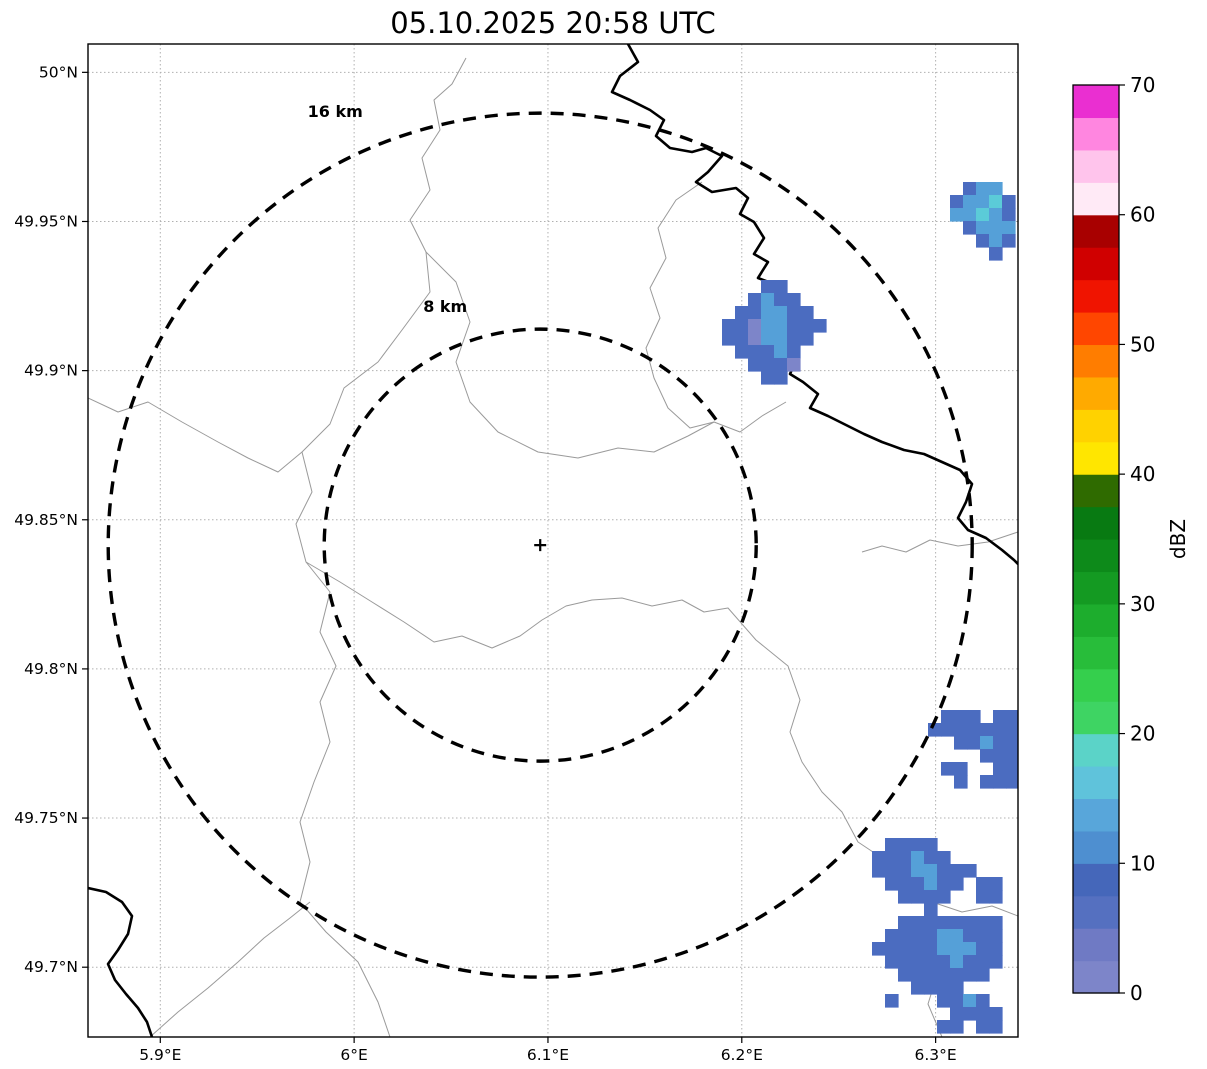 The width and height of the screenshot is (1207, 1069). Describe the element at coordinates (51, 669) in the screenshot. I see `y-tick-label: 49.8°N` at that location.